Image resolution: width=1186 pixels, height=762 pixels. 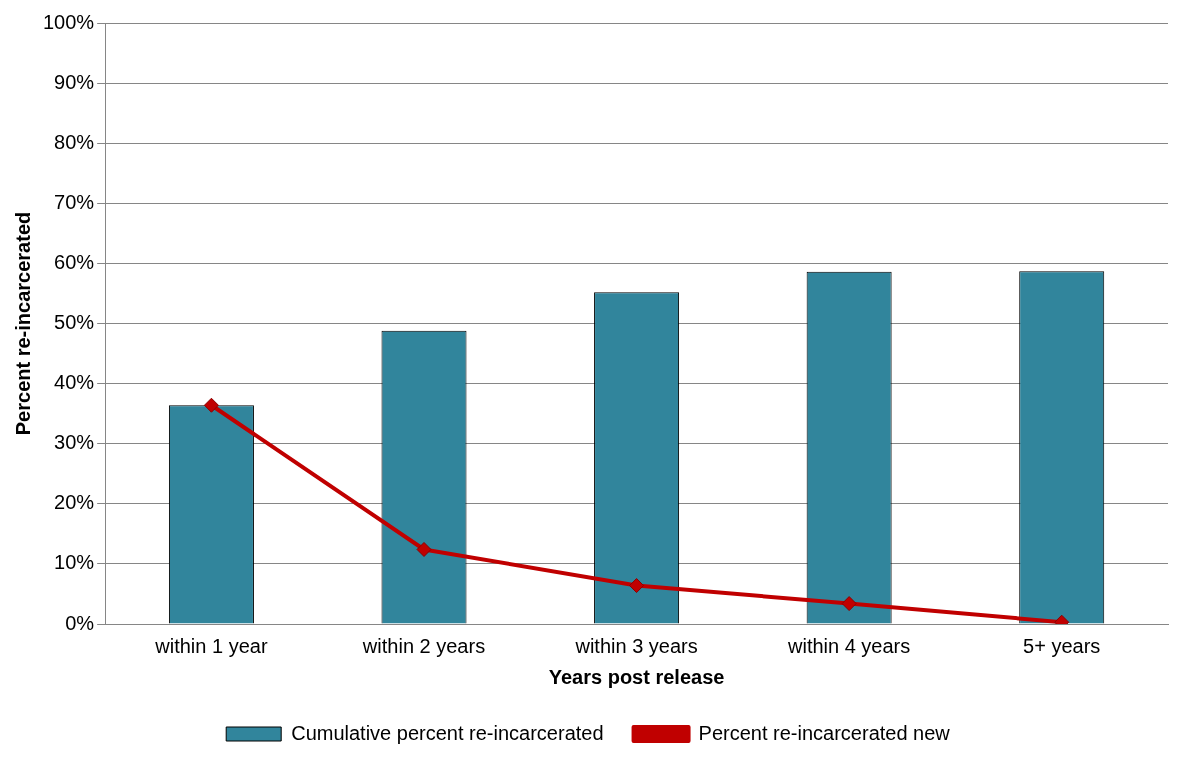 I want to click on y-tick-label: 20%, so click(x=74, y=502).